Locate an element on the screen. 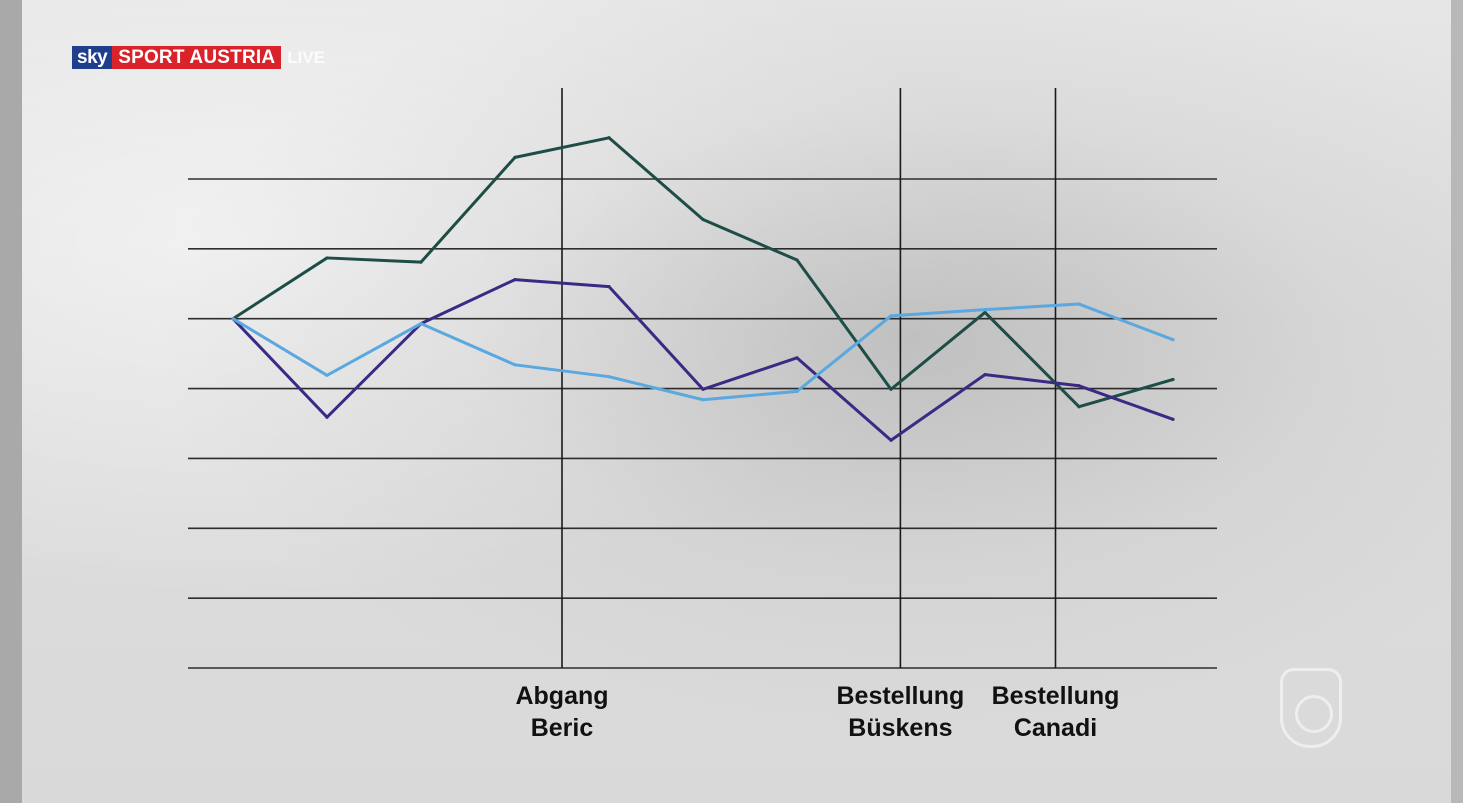  live-indicator: LIVE is located at coordinates (306, 57).